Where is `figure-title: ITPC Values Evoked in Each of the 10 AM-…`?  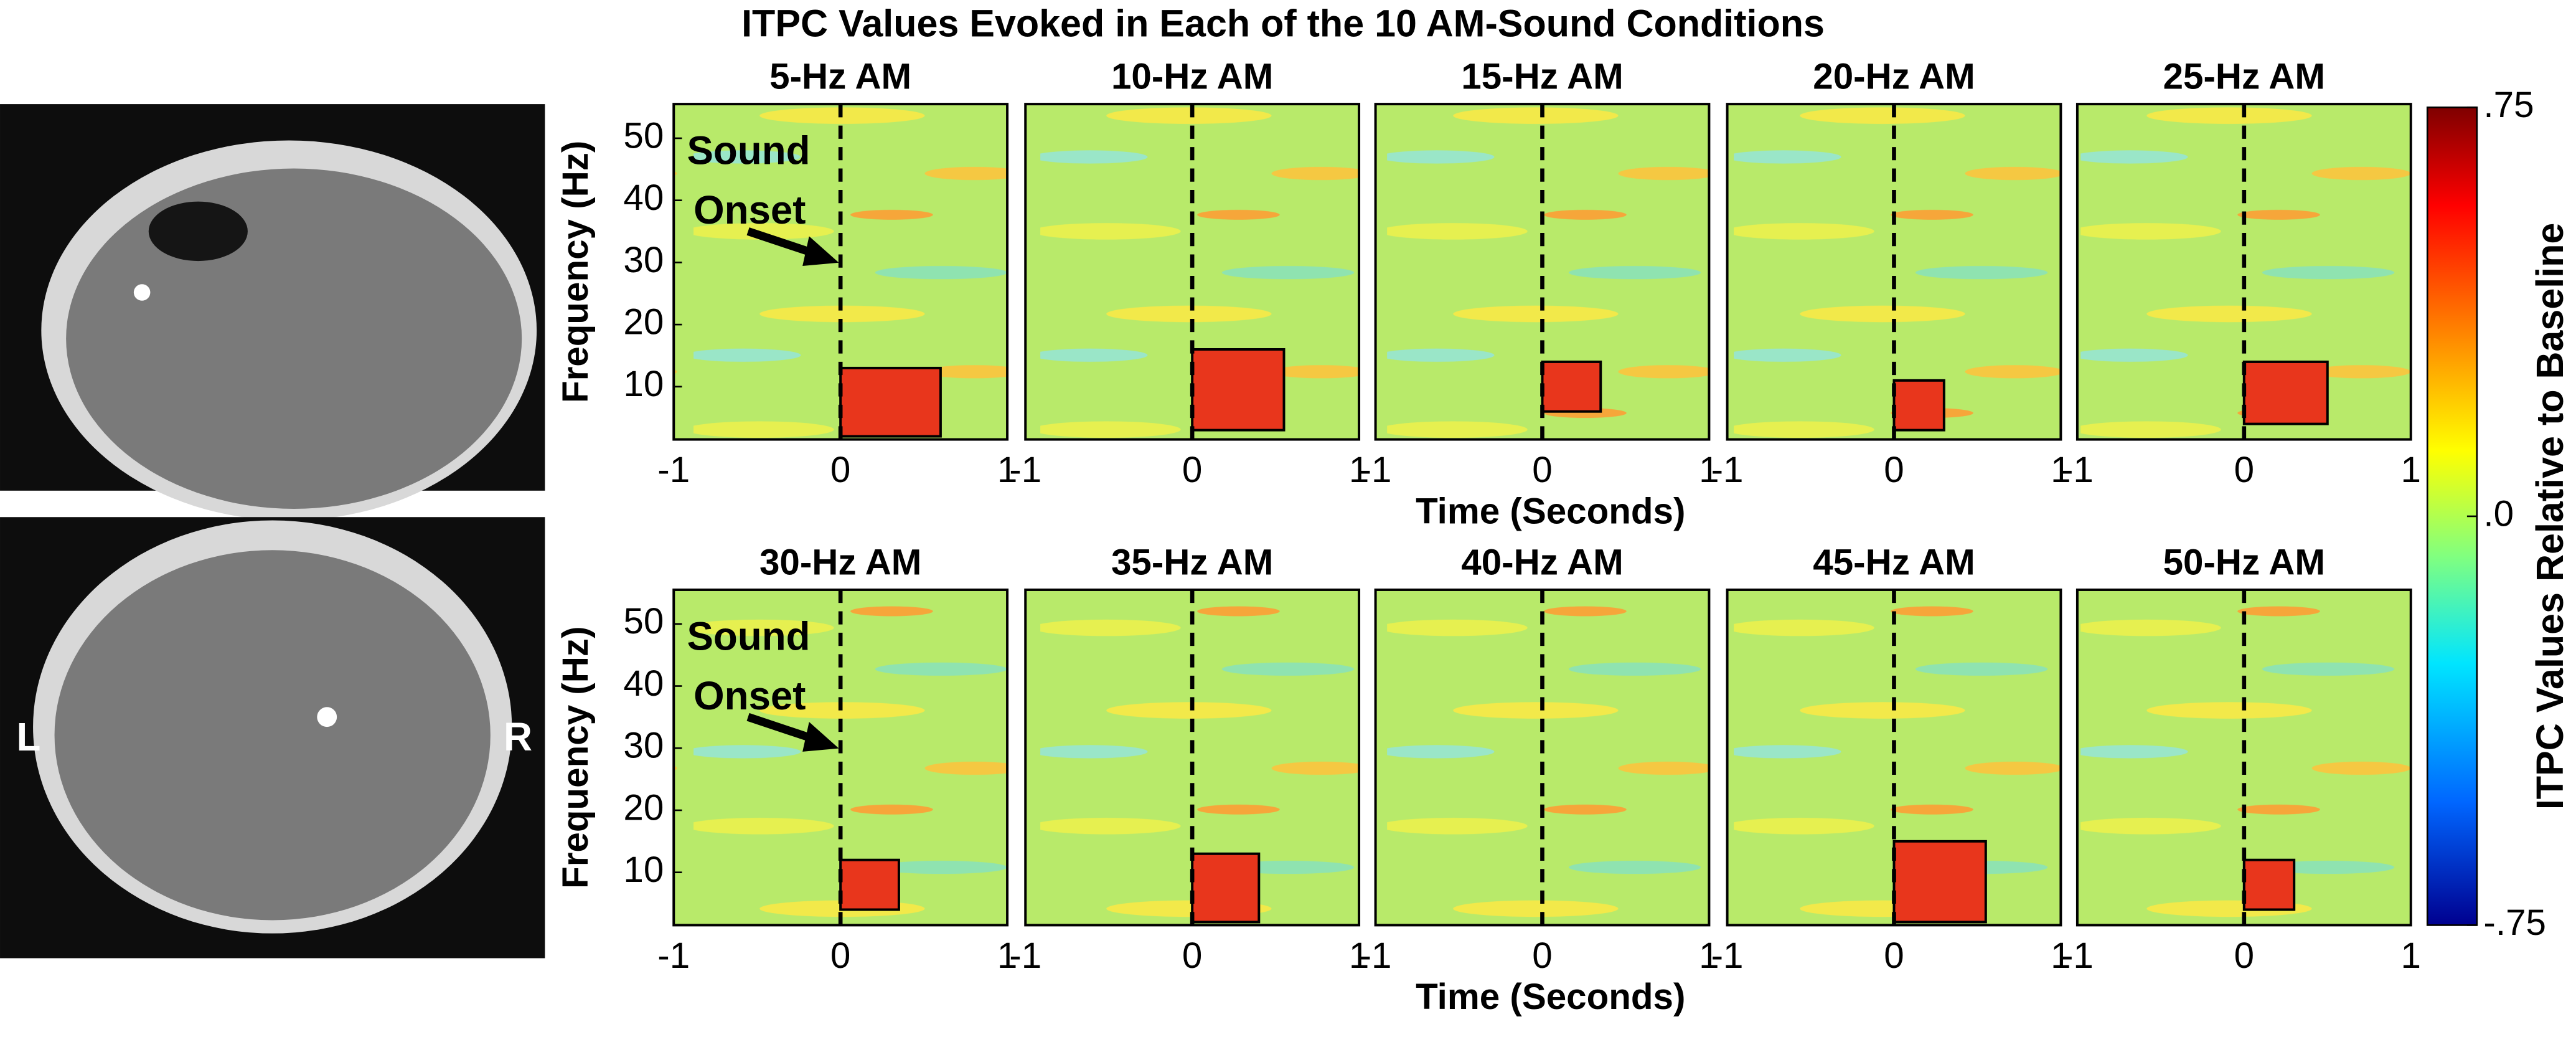 figure-title: ITPC Values Evoked in Each of the 10 AM-… is located at coordinates (1283, 24).